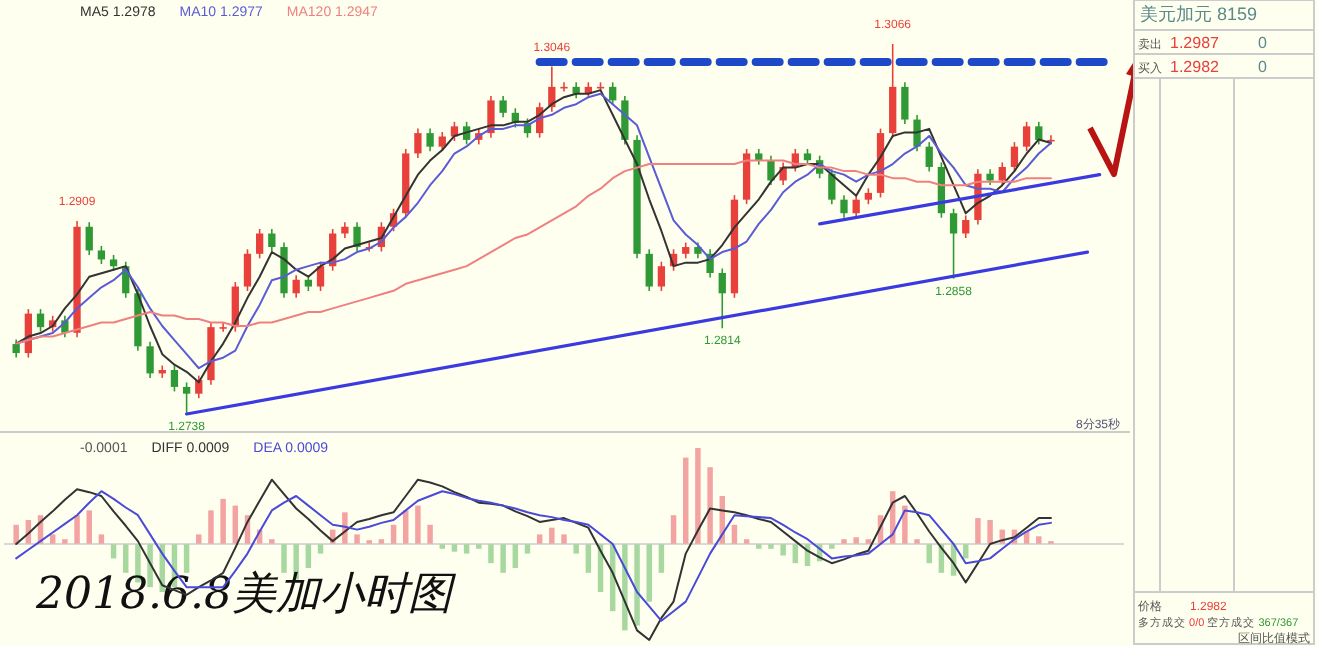  What do you see at coordinates (1195, 43) in the screenshot?
I see `text: 1.2987` at bounding box center [1195, 43].